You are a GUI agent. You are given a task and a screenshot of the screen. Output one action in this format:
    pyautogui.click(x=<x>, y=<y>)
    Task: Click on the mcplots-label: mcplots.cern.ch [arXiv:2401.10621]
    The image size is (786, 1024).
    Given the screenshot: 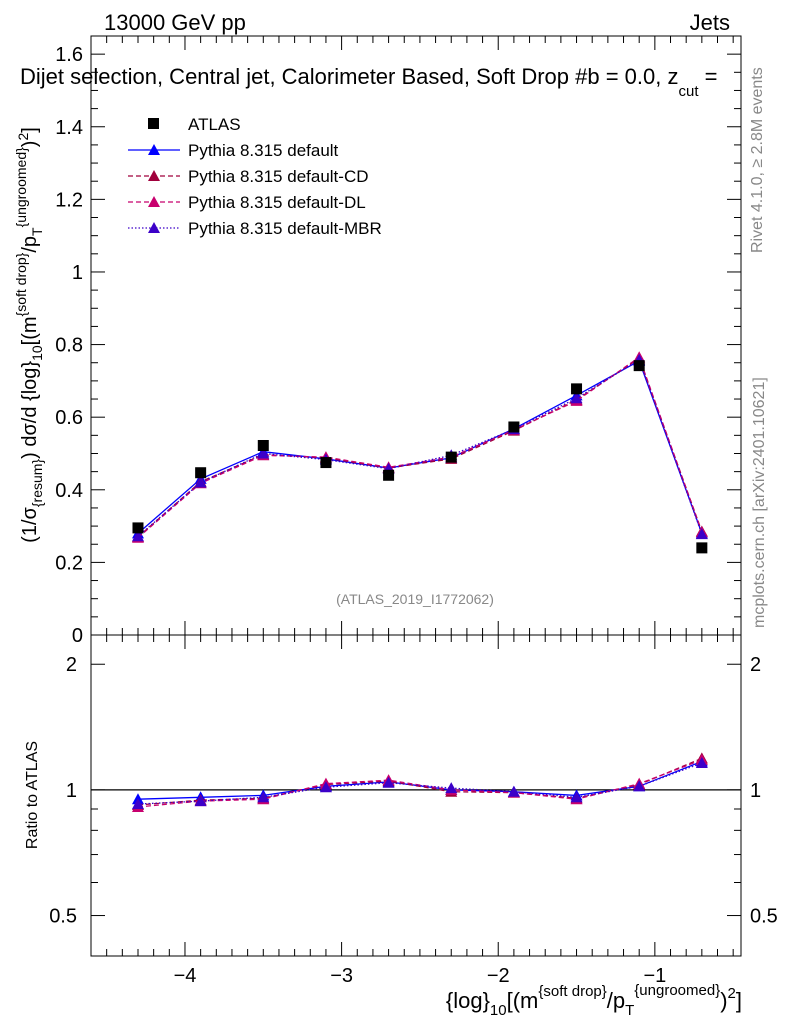 What is the action you would take?
    pyautogui.click(x=759, y=502)
    